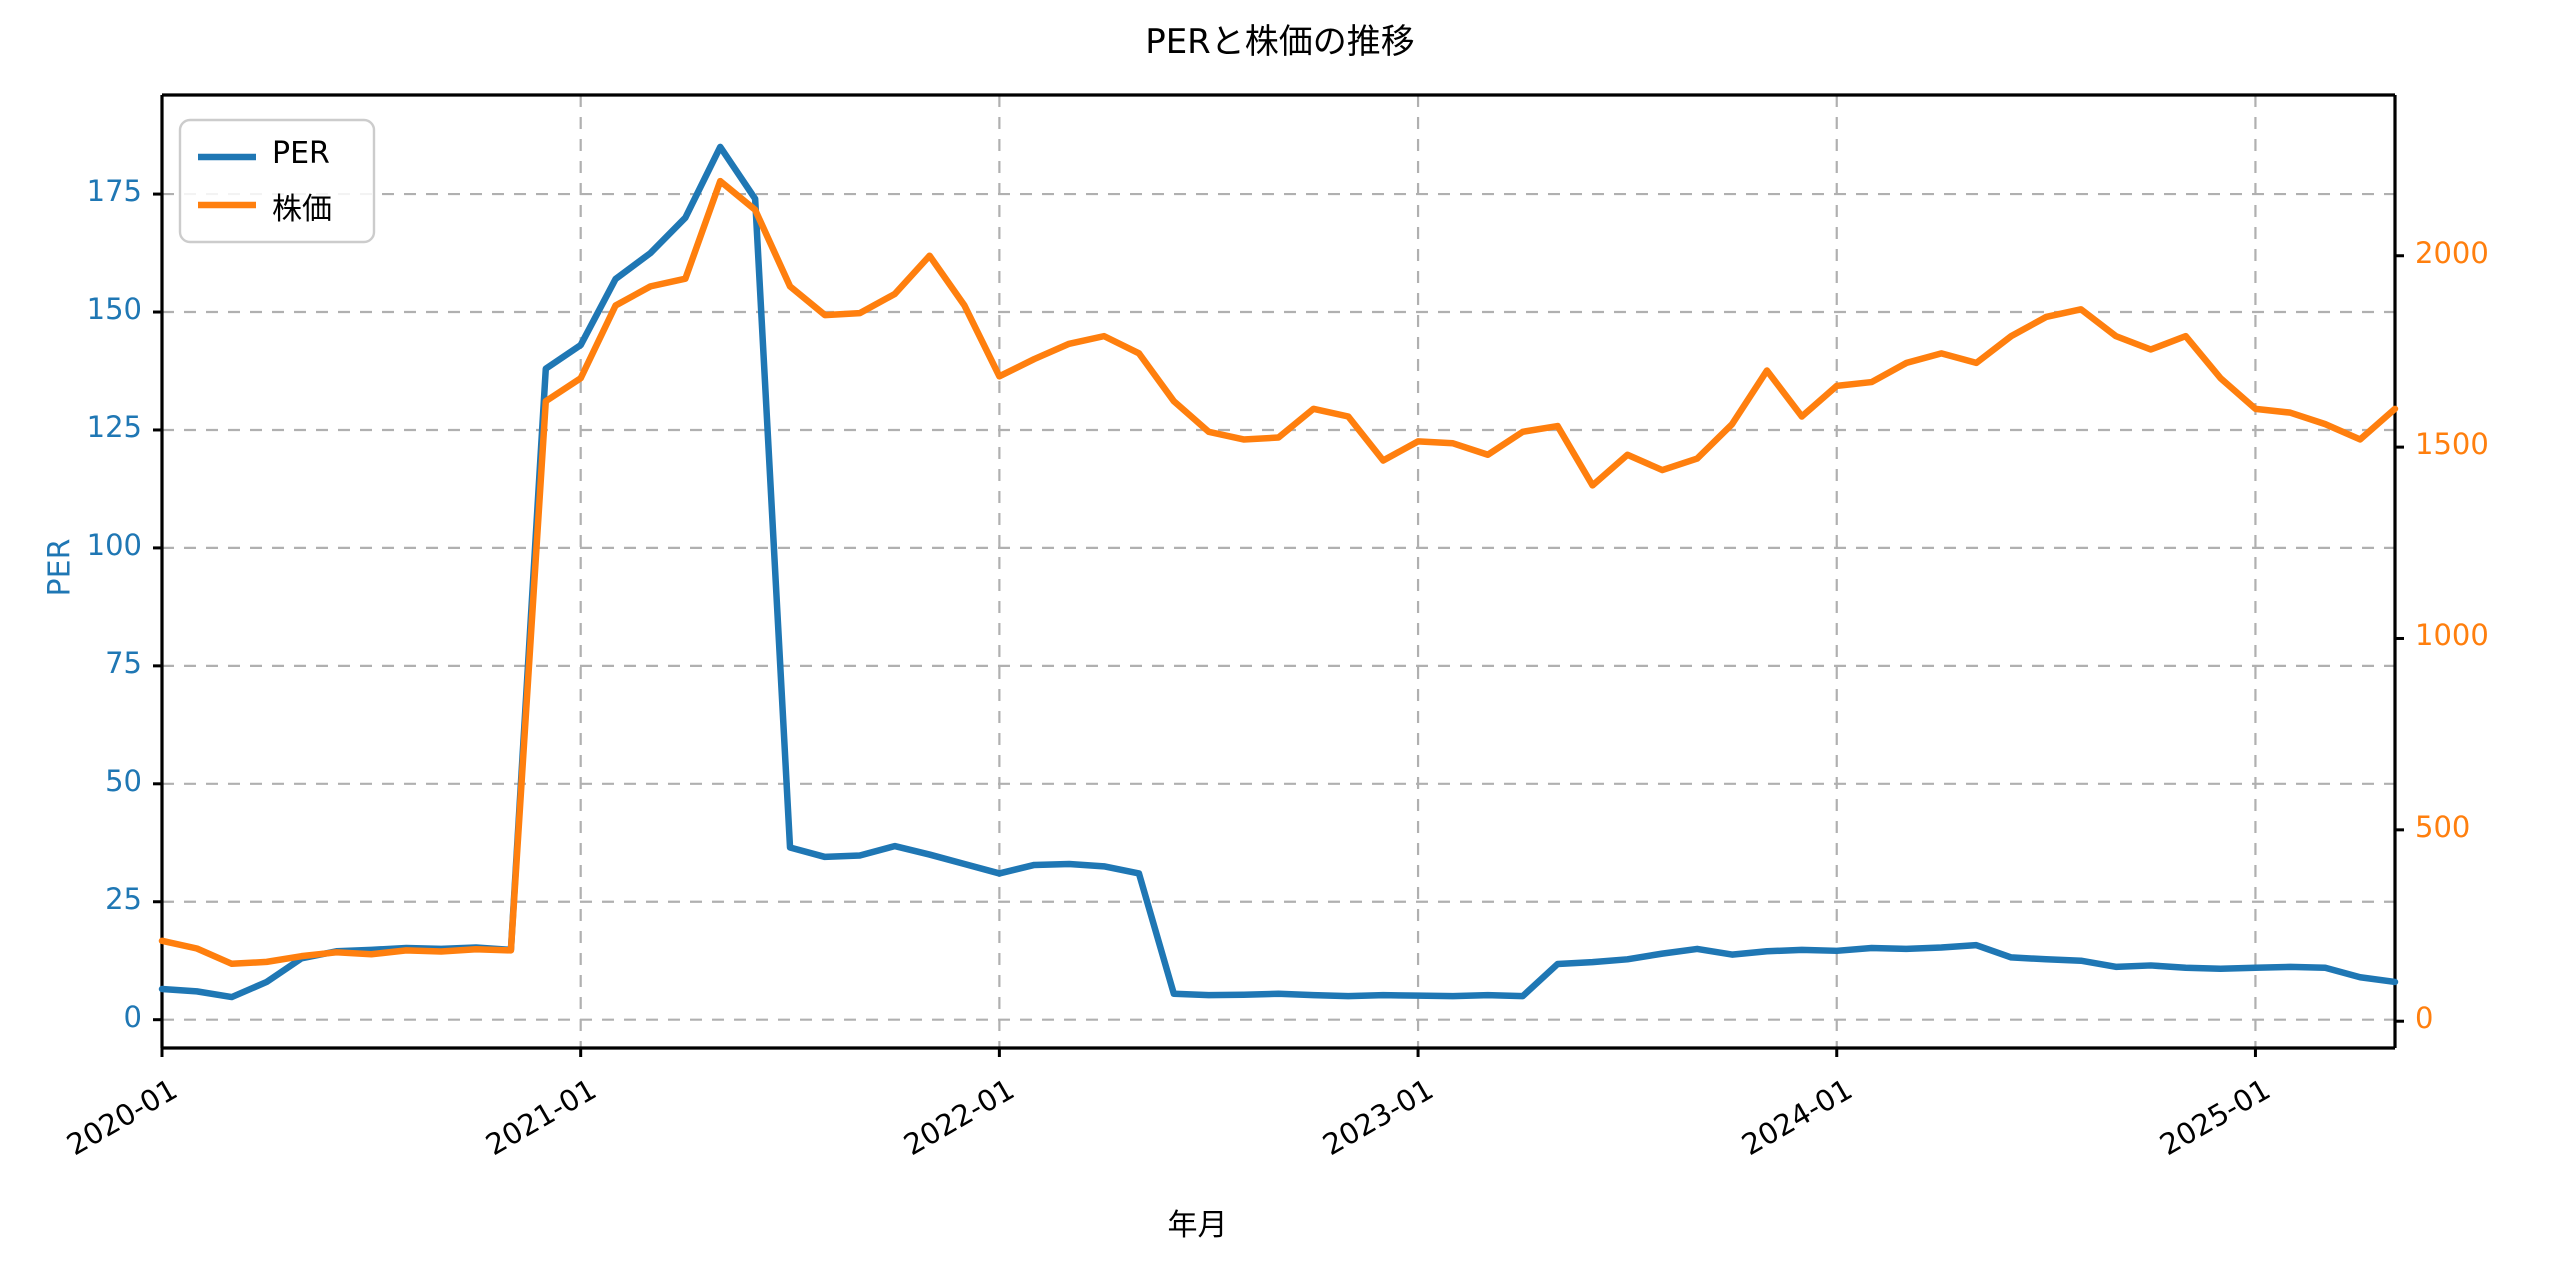 This screenshot has height=1270, width=2560. What do you see at coordinates (132, 1016) in the screenshot?
I see `y-left-tick-0: 0` at bounding box center [132, 1016].